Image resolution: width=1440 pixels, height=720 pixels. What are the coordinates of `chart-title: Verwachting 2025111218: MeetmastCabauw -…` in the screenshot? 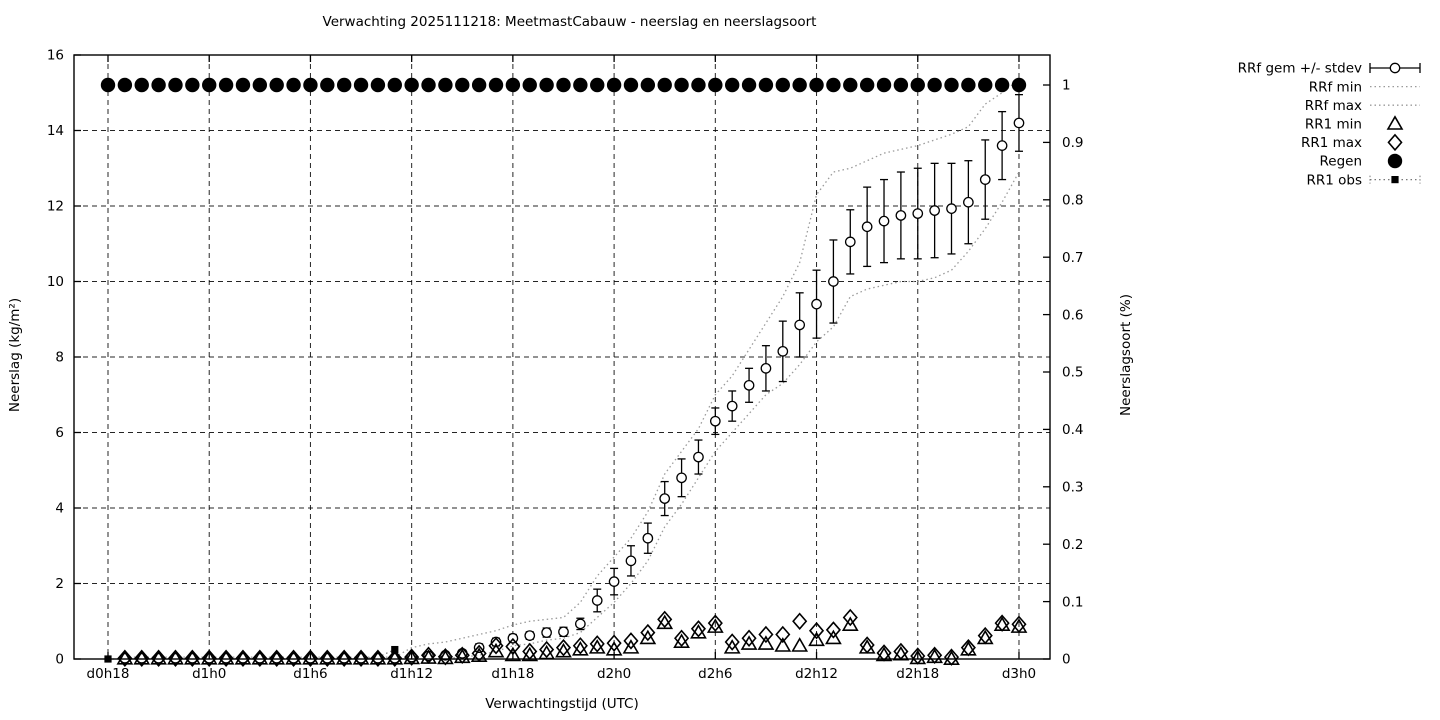 It's located at (569, 22).